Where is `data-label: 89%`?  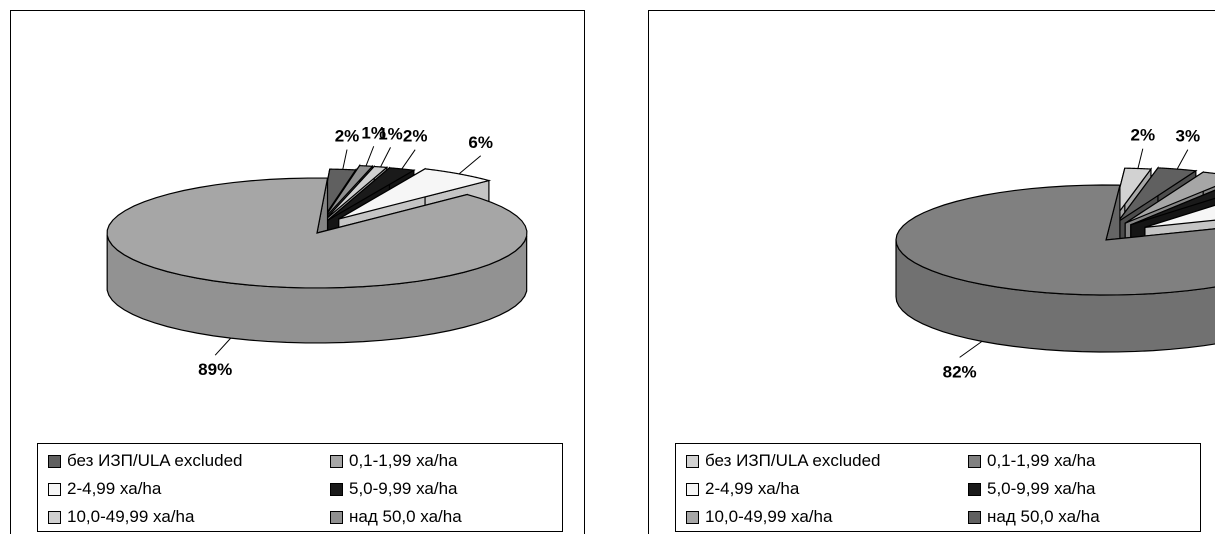
data-label: 89% is located at coordinates (215, 369).